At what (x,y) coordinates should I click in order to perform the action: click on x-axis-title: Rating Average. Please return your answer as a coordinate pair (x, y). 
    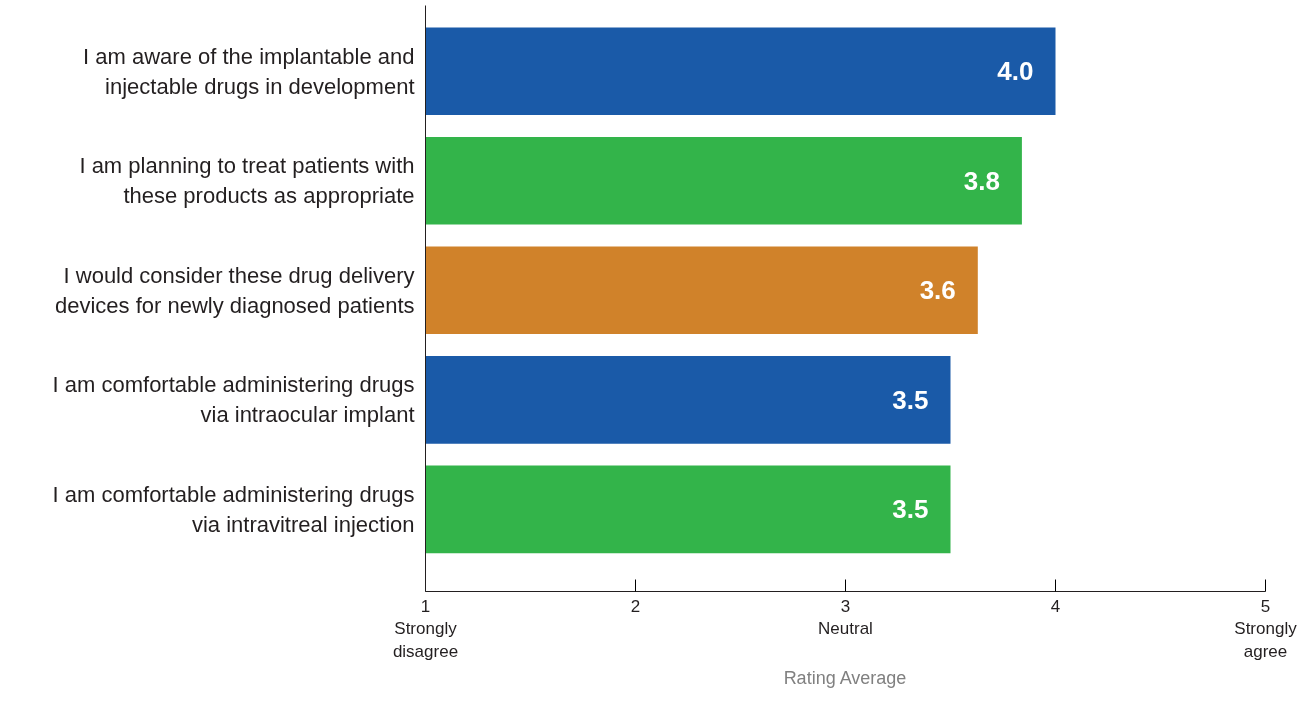
    Looking at the image, I should click on (845, 678).